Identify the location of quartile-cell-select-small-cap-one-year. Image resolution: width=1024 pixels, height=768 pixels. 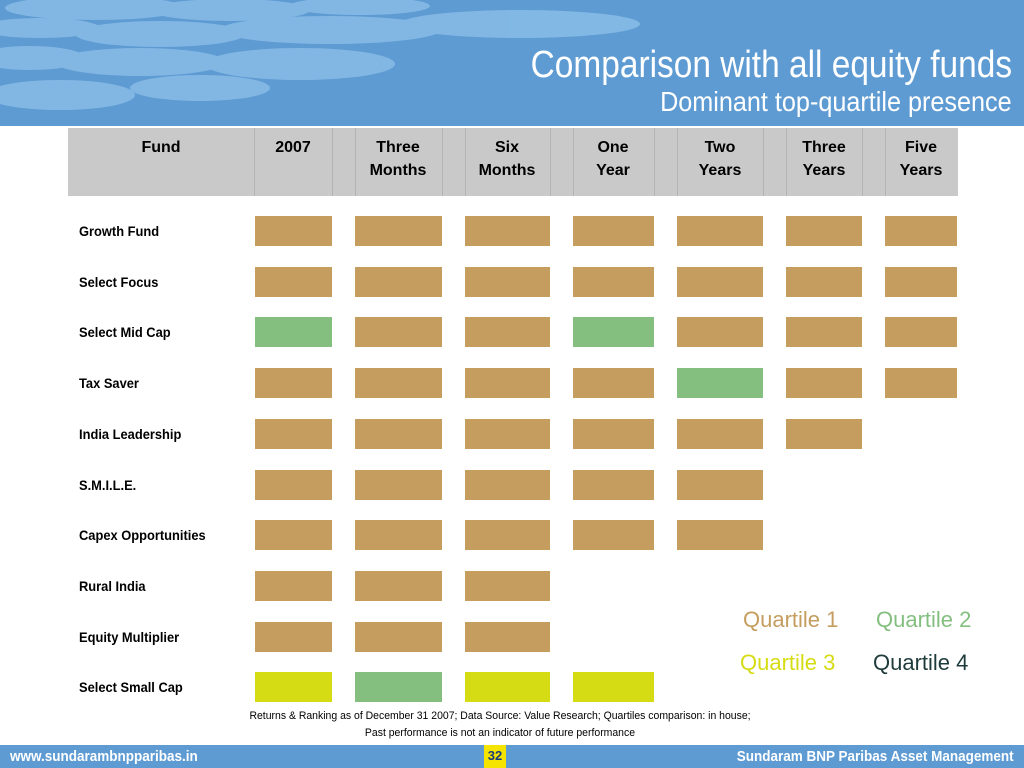
(613, 687).